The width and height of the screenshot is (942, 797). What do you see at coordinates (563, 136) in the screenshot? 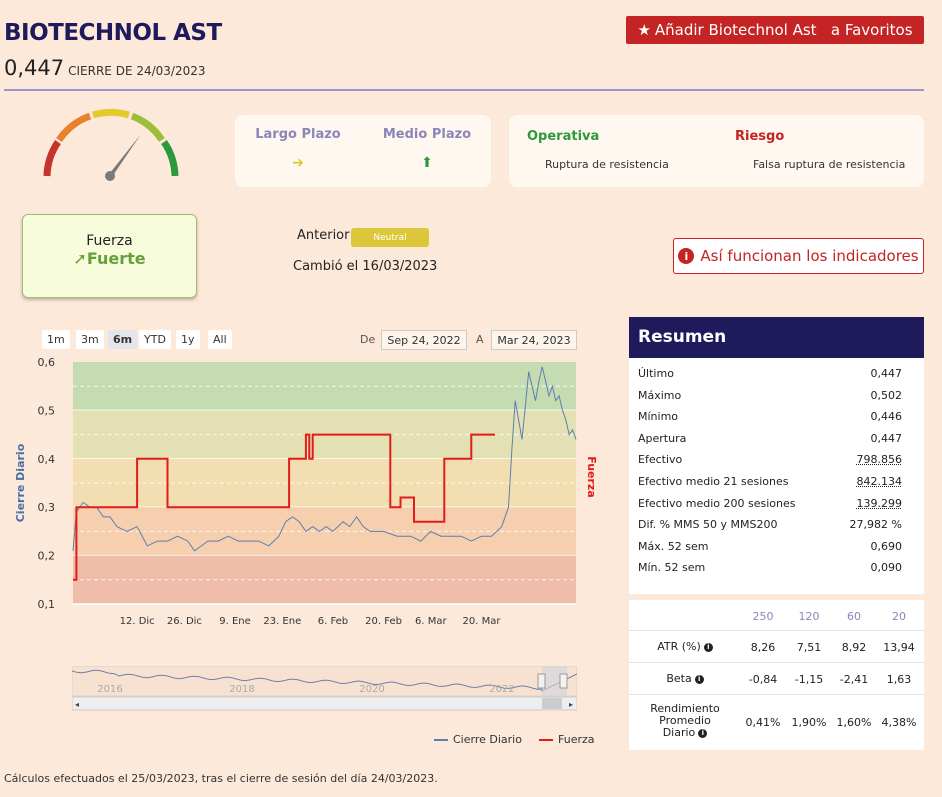
I see `operativa-label: Operativa` at bounding box center [563, 136].